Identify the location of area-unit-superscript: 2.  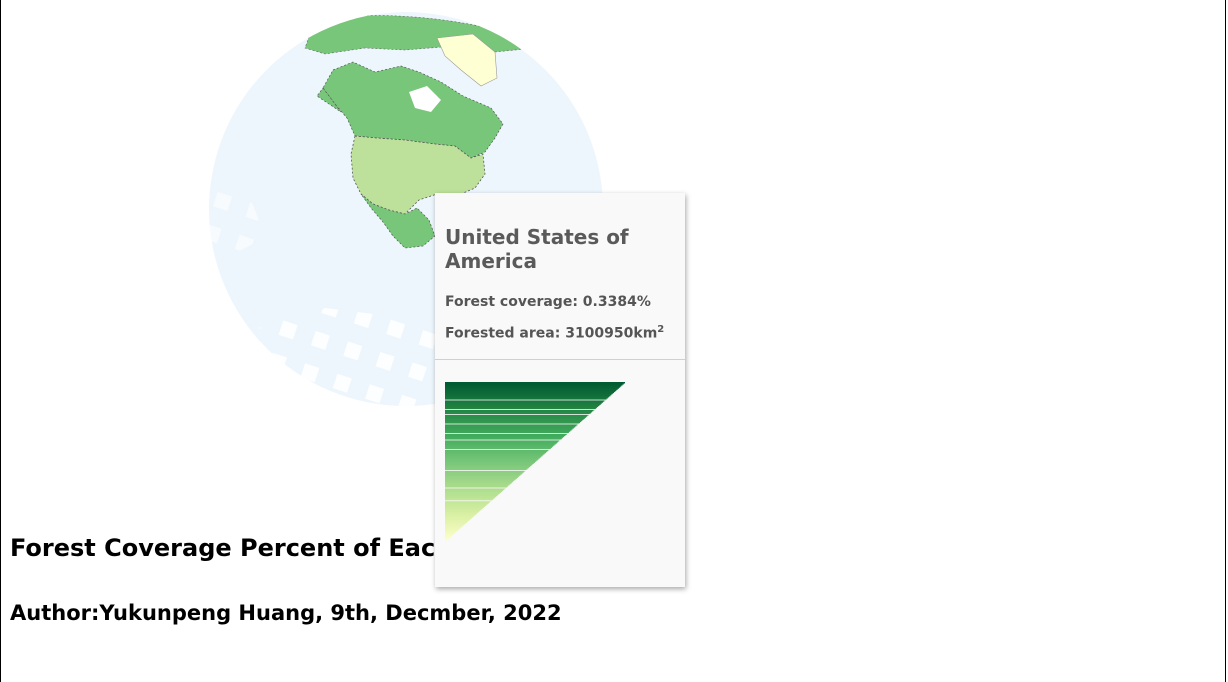
(661, 329).